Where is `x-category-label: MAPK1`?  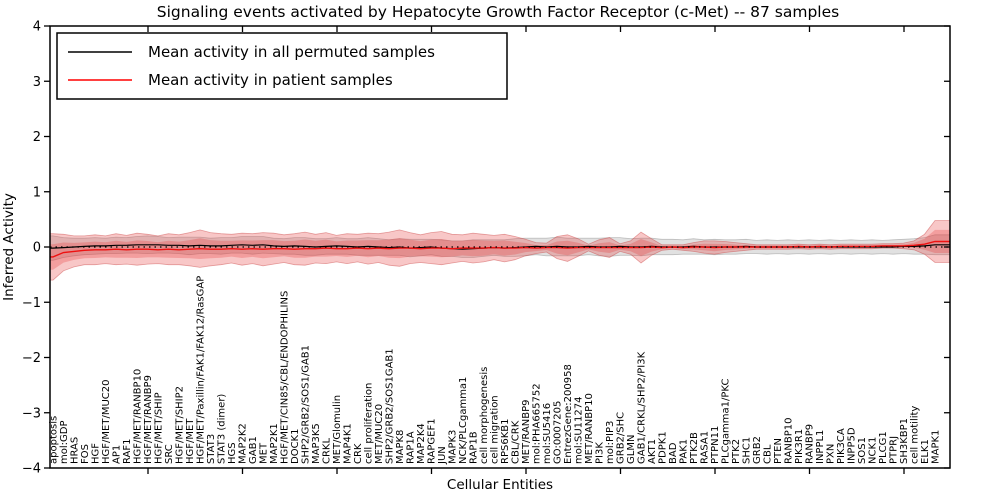 x-category-label: MAPK1 is located at coordinates (936, 447).